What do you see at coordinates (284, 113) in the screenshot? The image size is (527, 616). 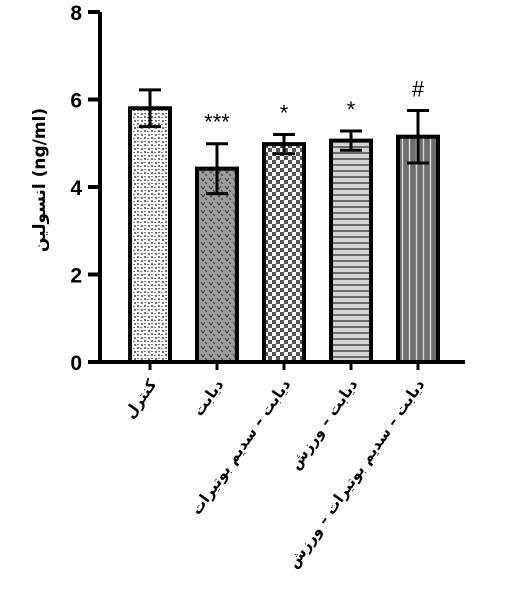 I see `significance-label-2: *` at bounding box center [284, 113].